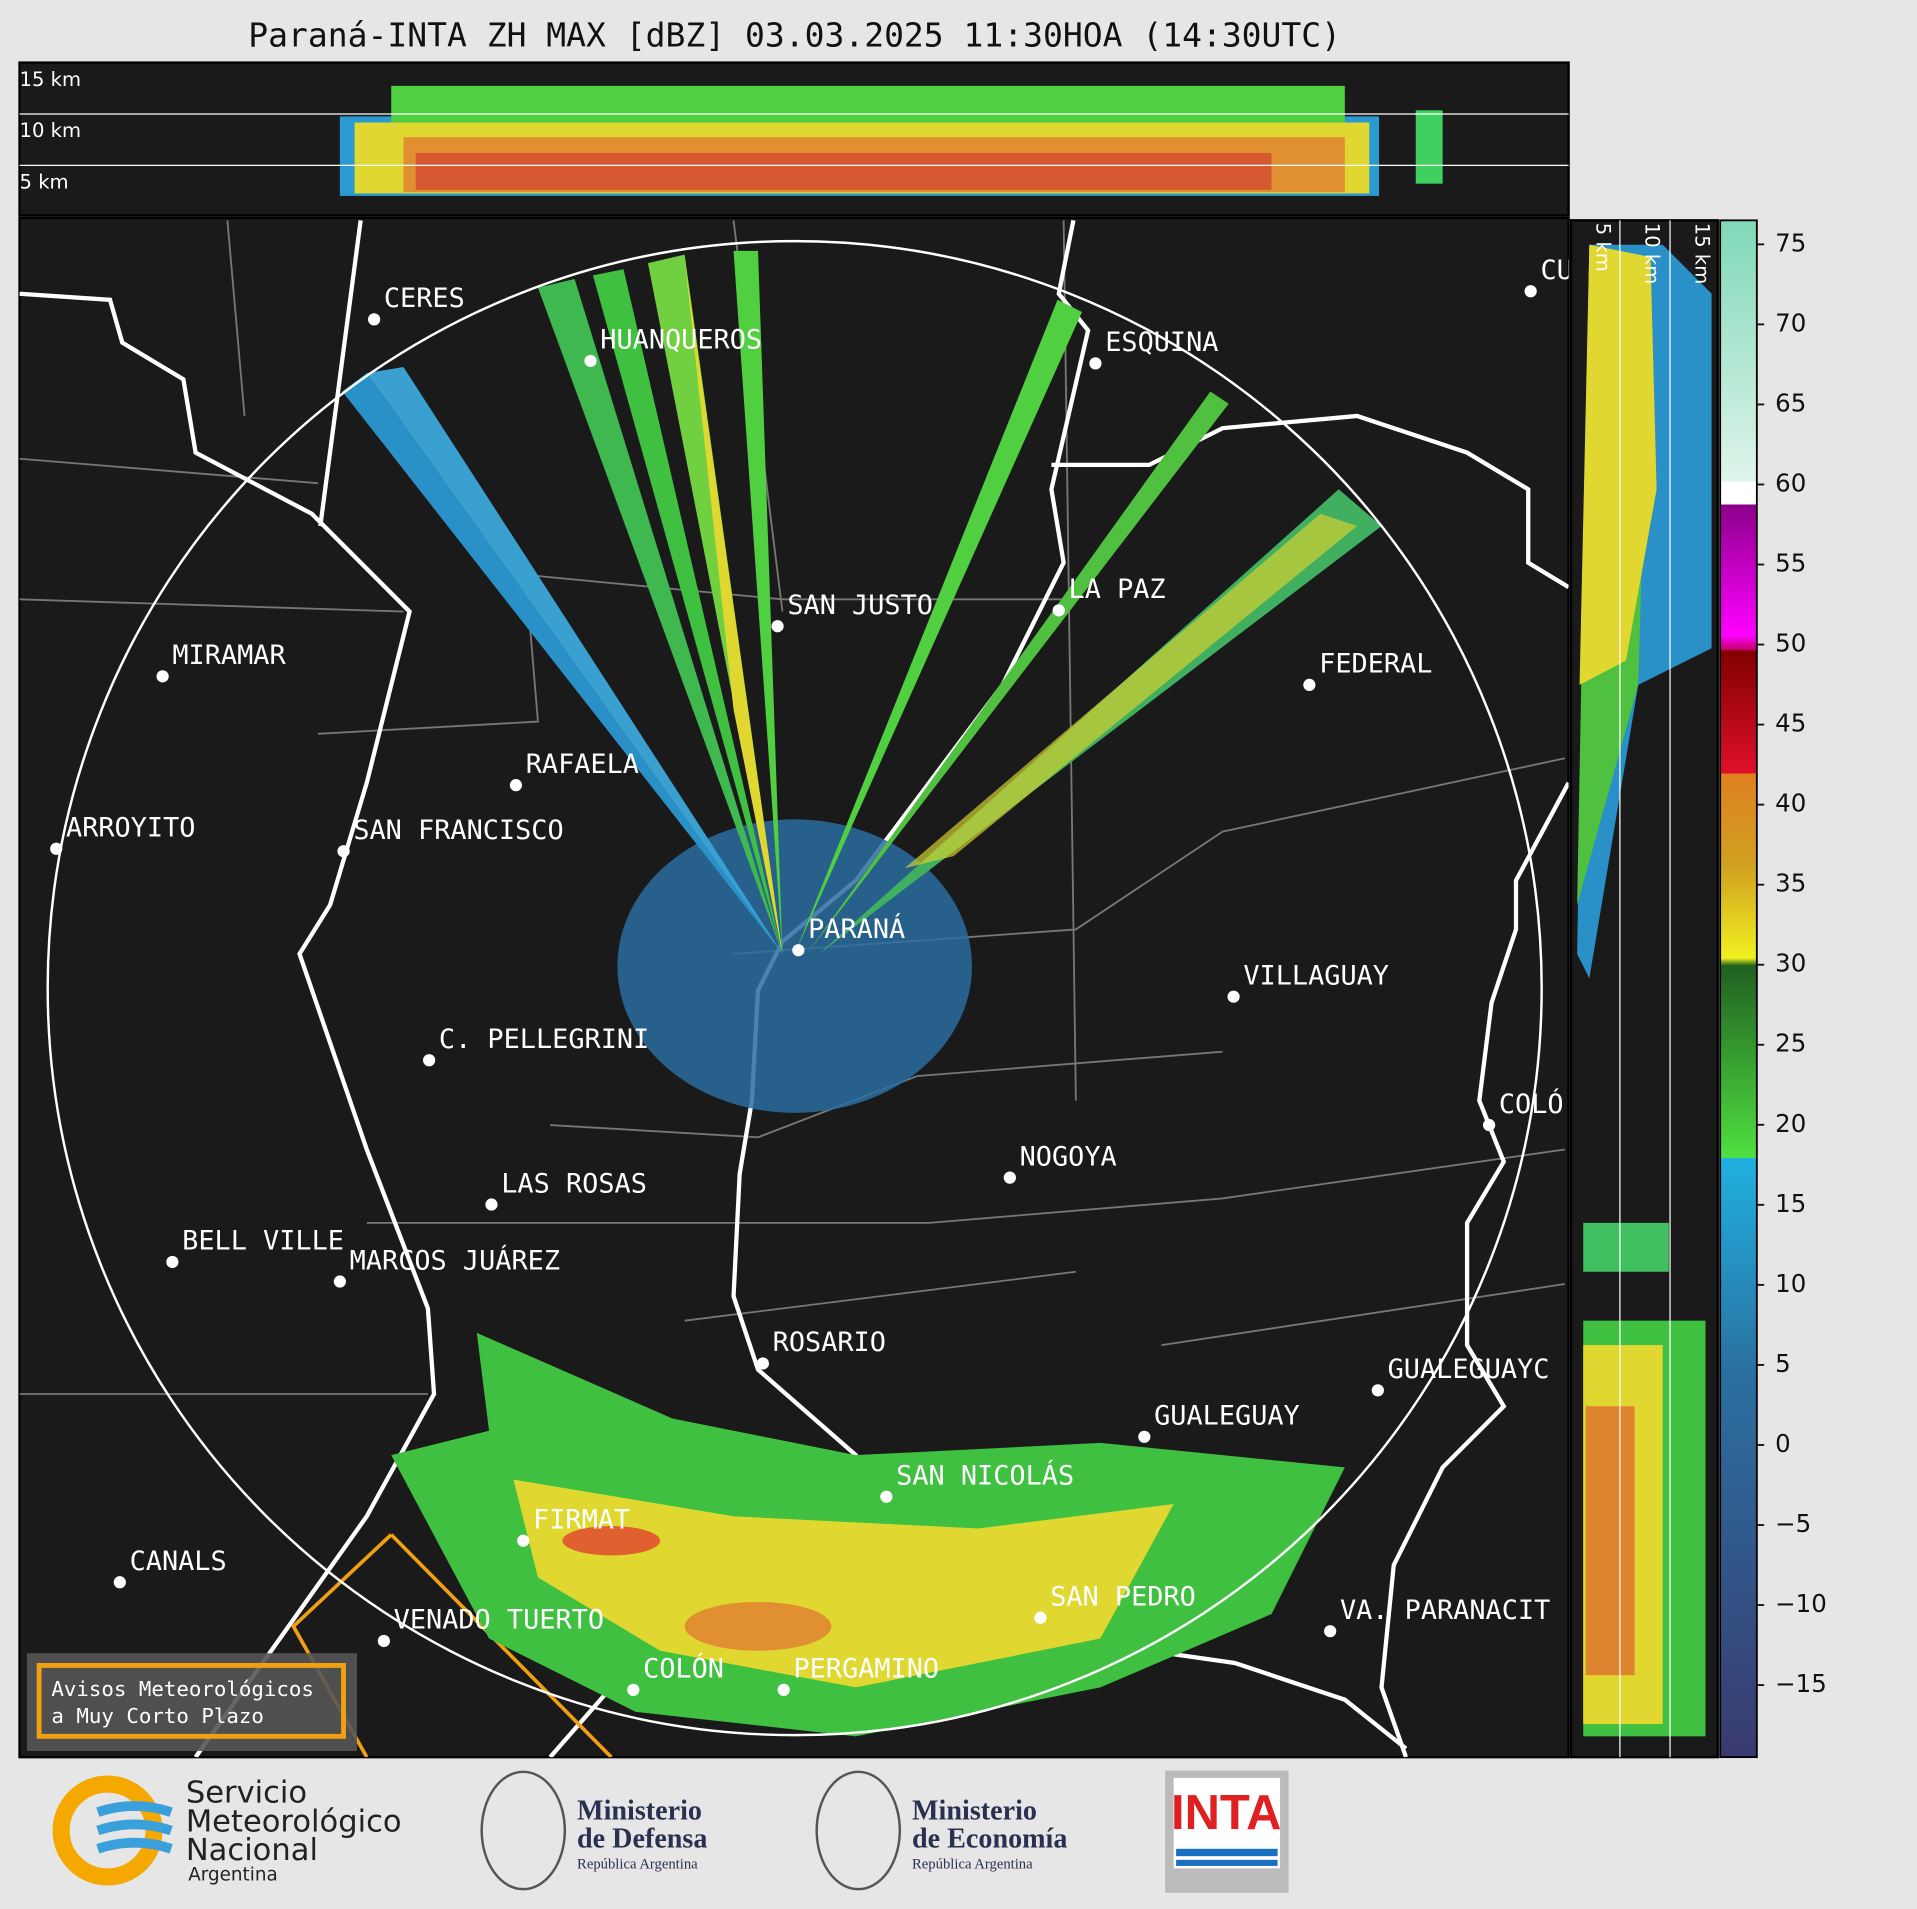  What do you see at coordinates (1316, 975) in the screenshot?
I see `city-label: VILLAGUAY` at bounding box center [1316, 975].